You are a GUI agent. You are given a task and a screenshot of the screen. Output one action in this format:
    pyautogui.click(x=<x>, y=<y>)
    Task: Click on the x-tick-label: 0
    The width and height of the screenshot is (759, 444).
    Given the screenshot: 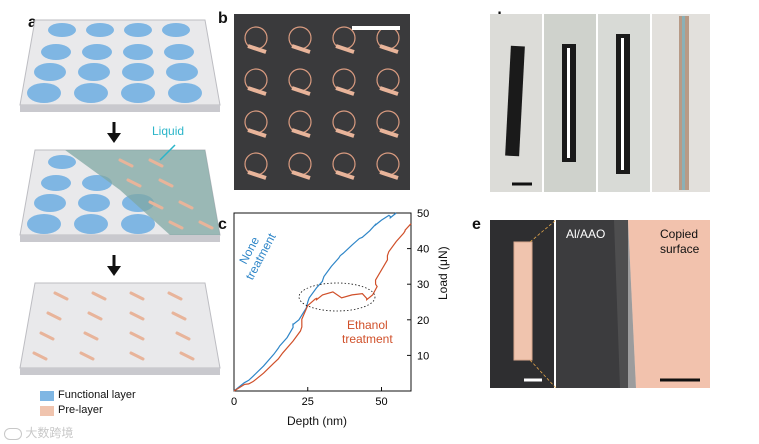 What is the action you would take?
    pyautogui.click(x=234, y=402)
    